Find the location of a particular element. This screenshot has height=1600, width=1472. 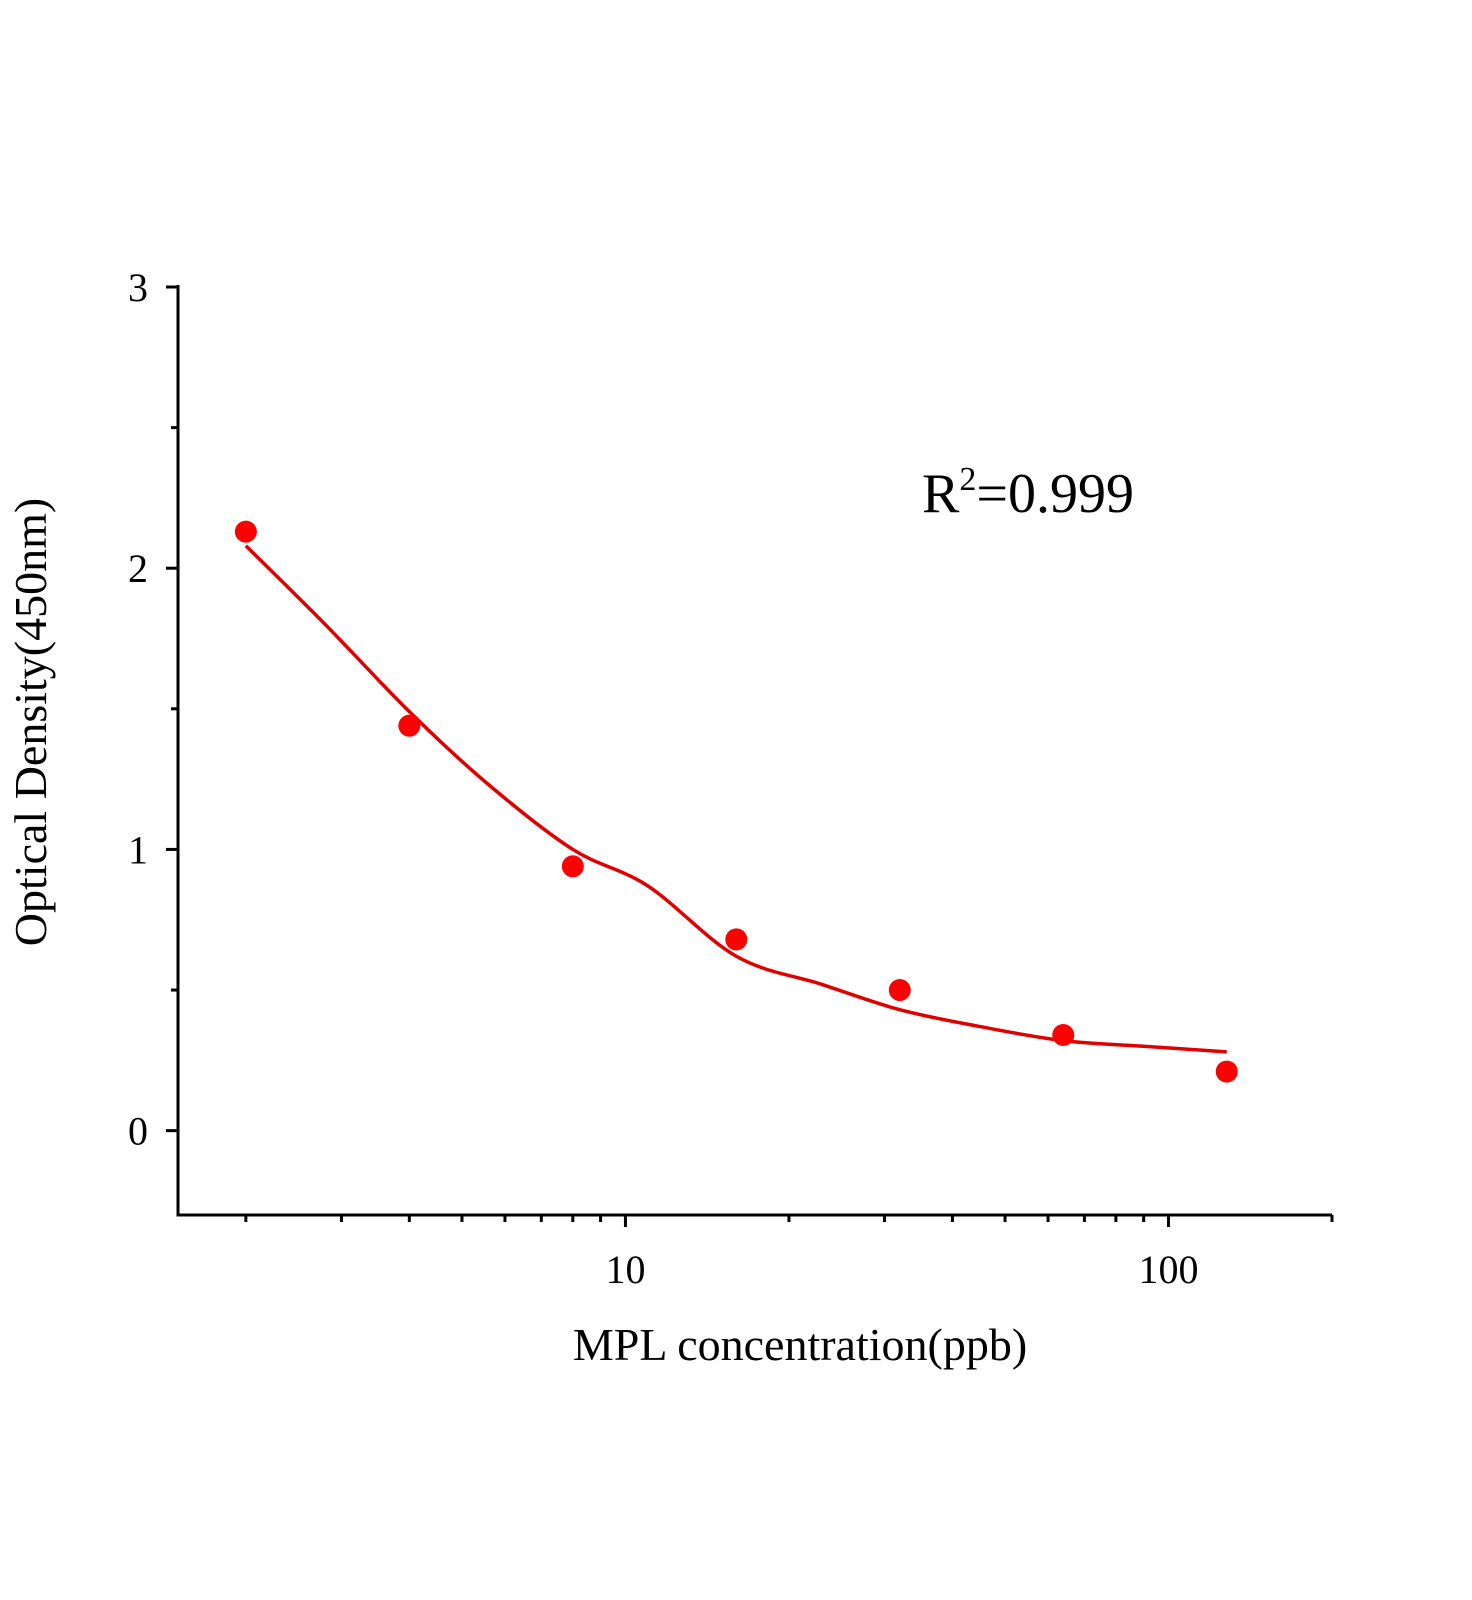

y-tick-label: 0 is located at coordinates (138, 1131).